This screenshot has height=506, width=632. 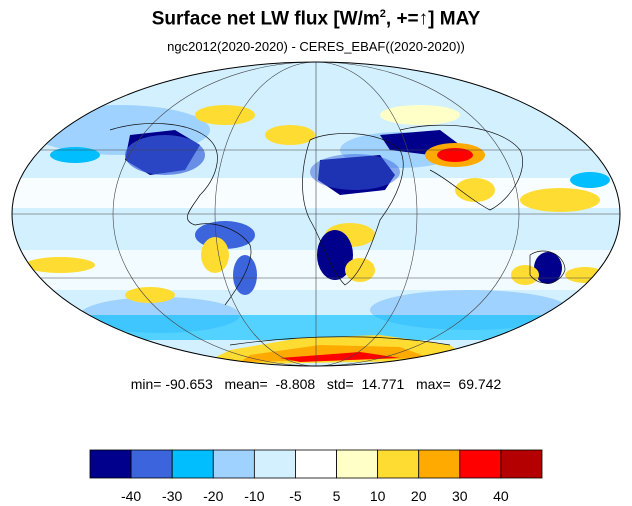 What do you see at coordinates (246, 384) in the screenshot?
I see `mean-label: mean=` at bounding box center [246, 384].